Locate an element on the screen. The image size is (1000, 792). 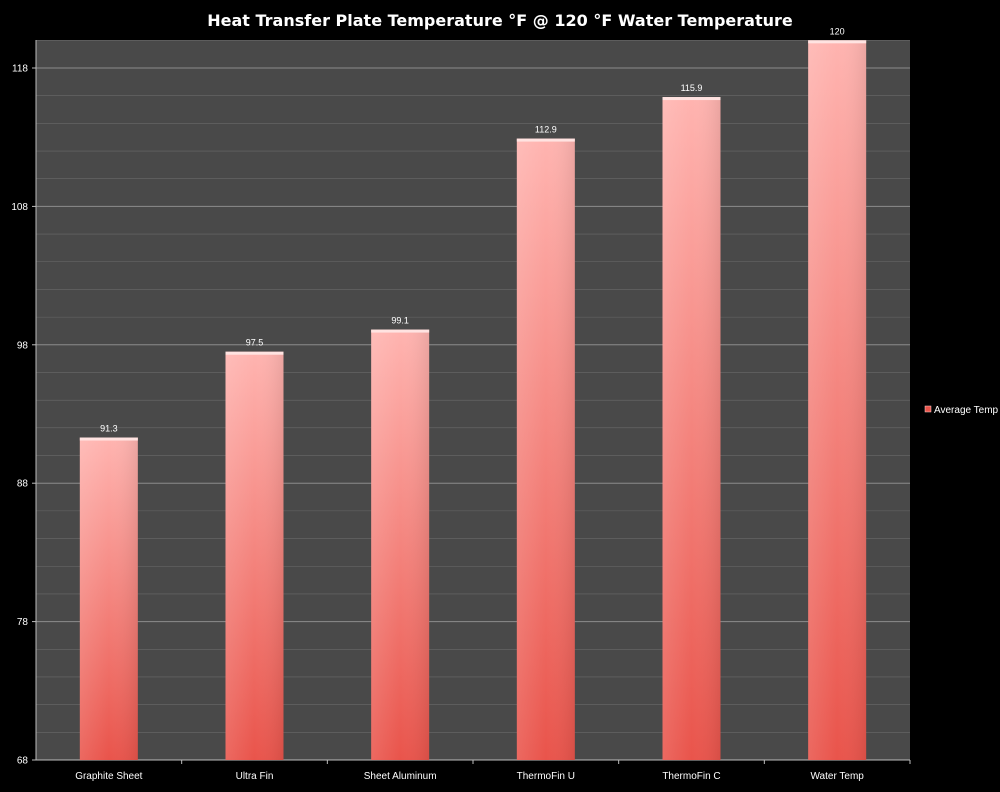
value-label: 112.9 is located at coordinates (546, 130).